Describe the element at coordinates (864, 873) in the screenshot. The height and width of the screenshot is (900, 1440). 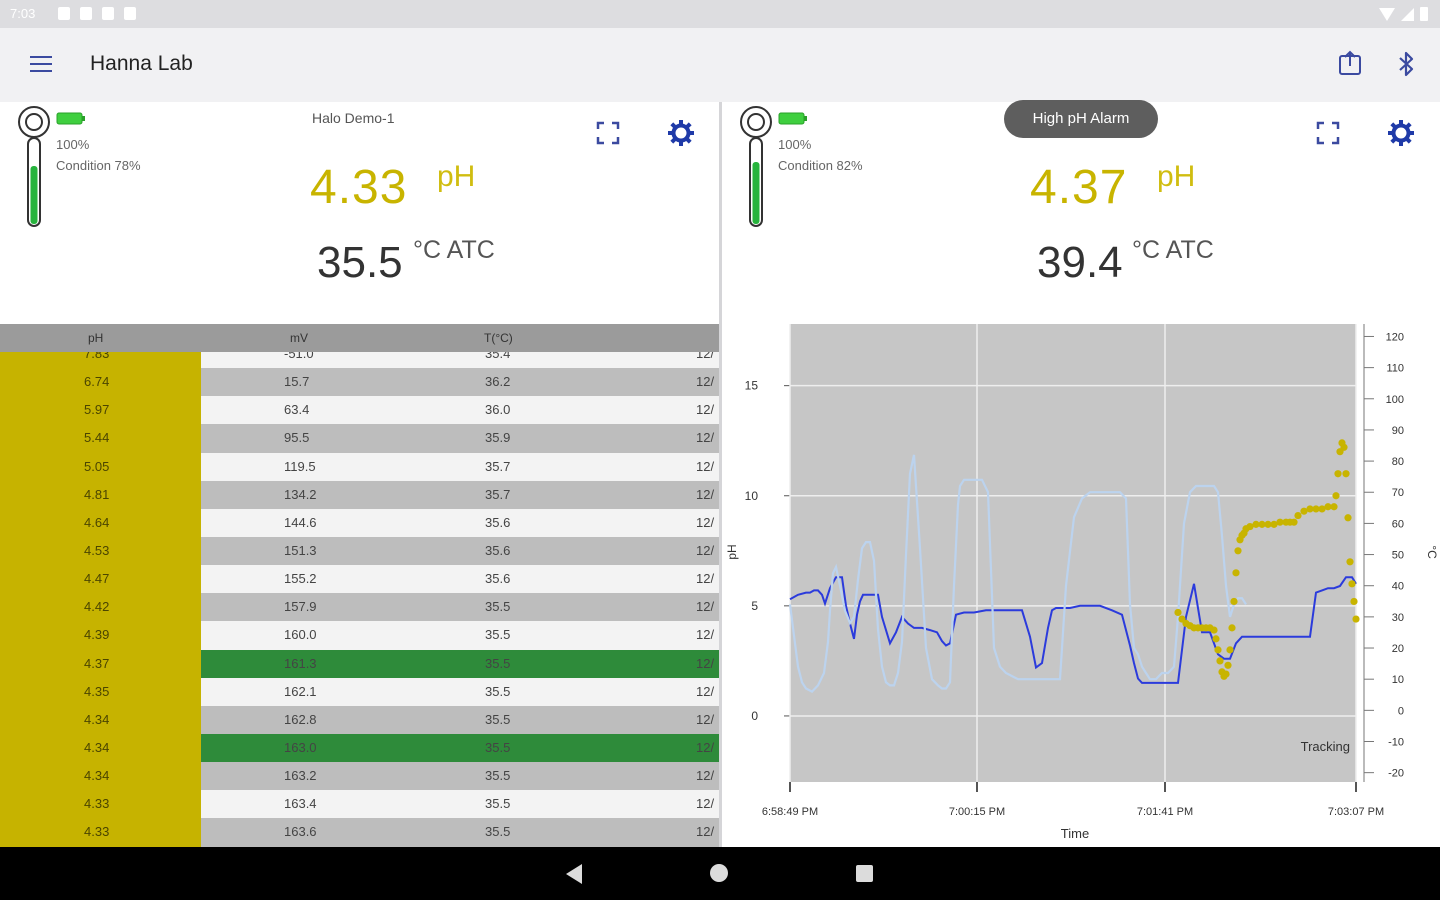
I see `recents-icon` at that location.